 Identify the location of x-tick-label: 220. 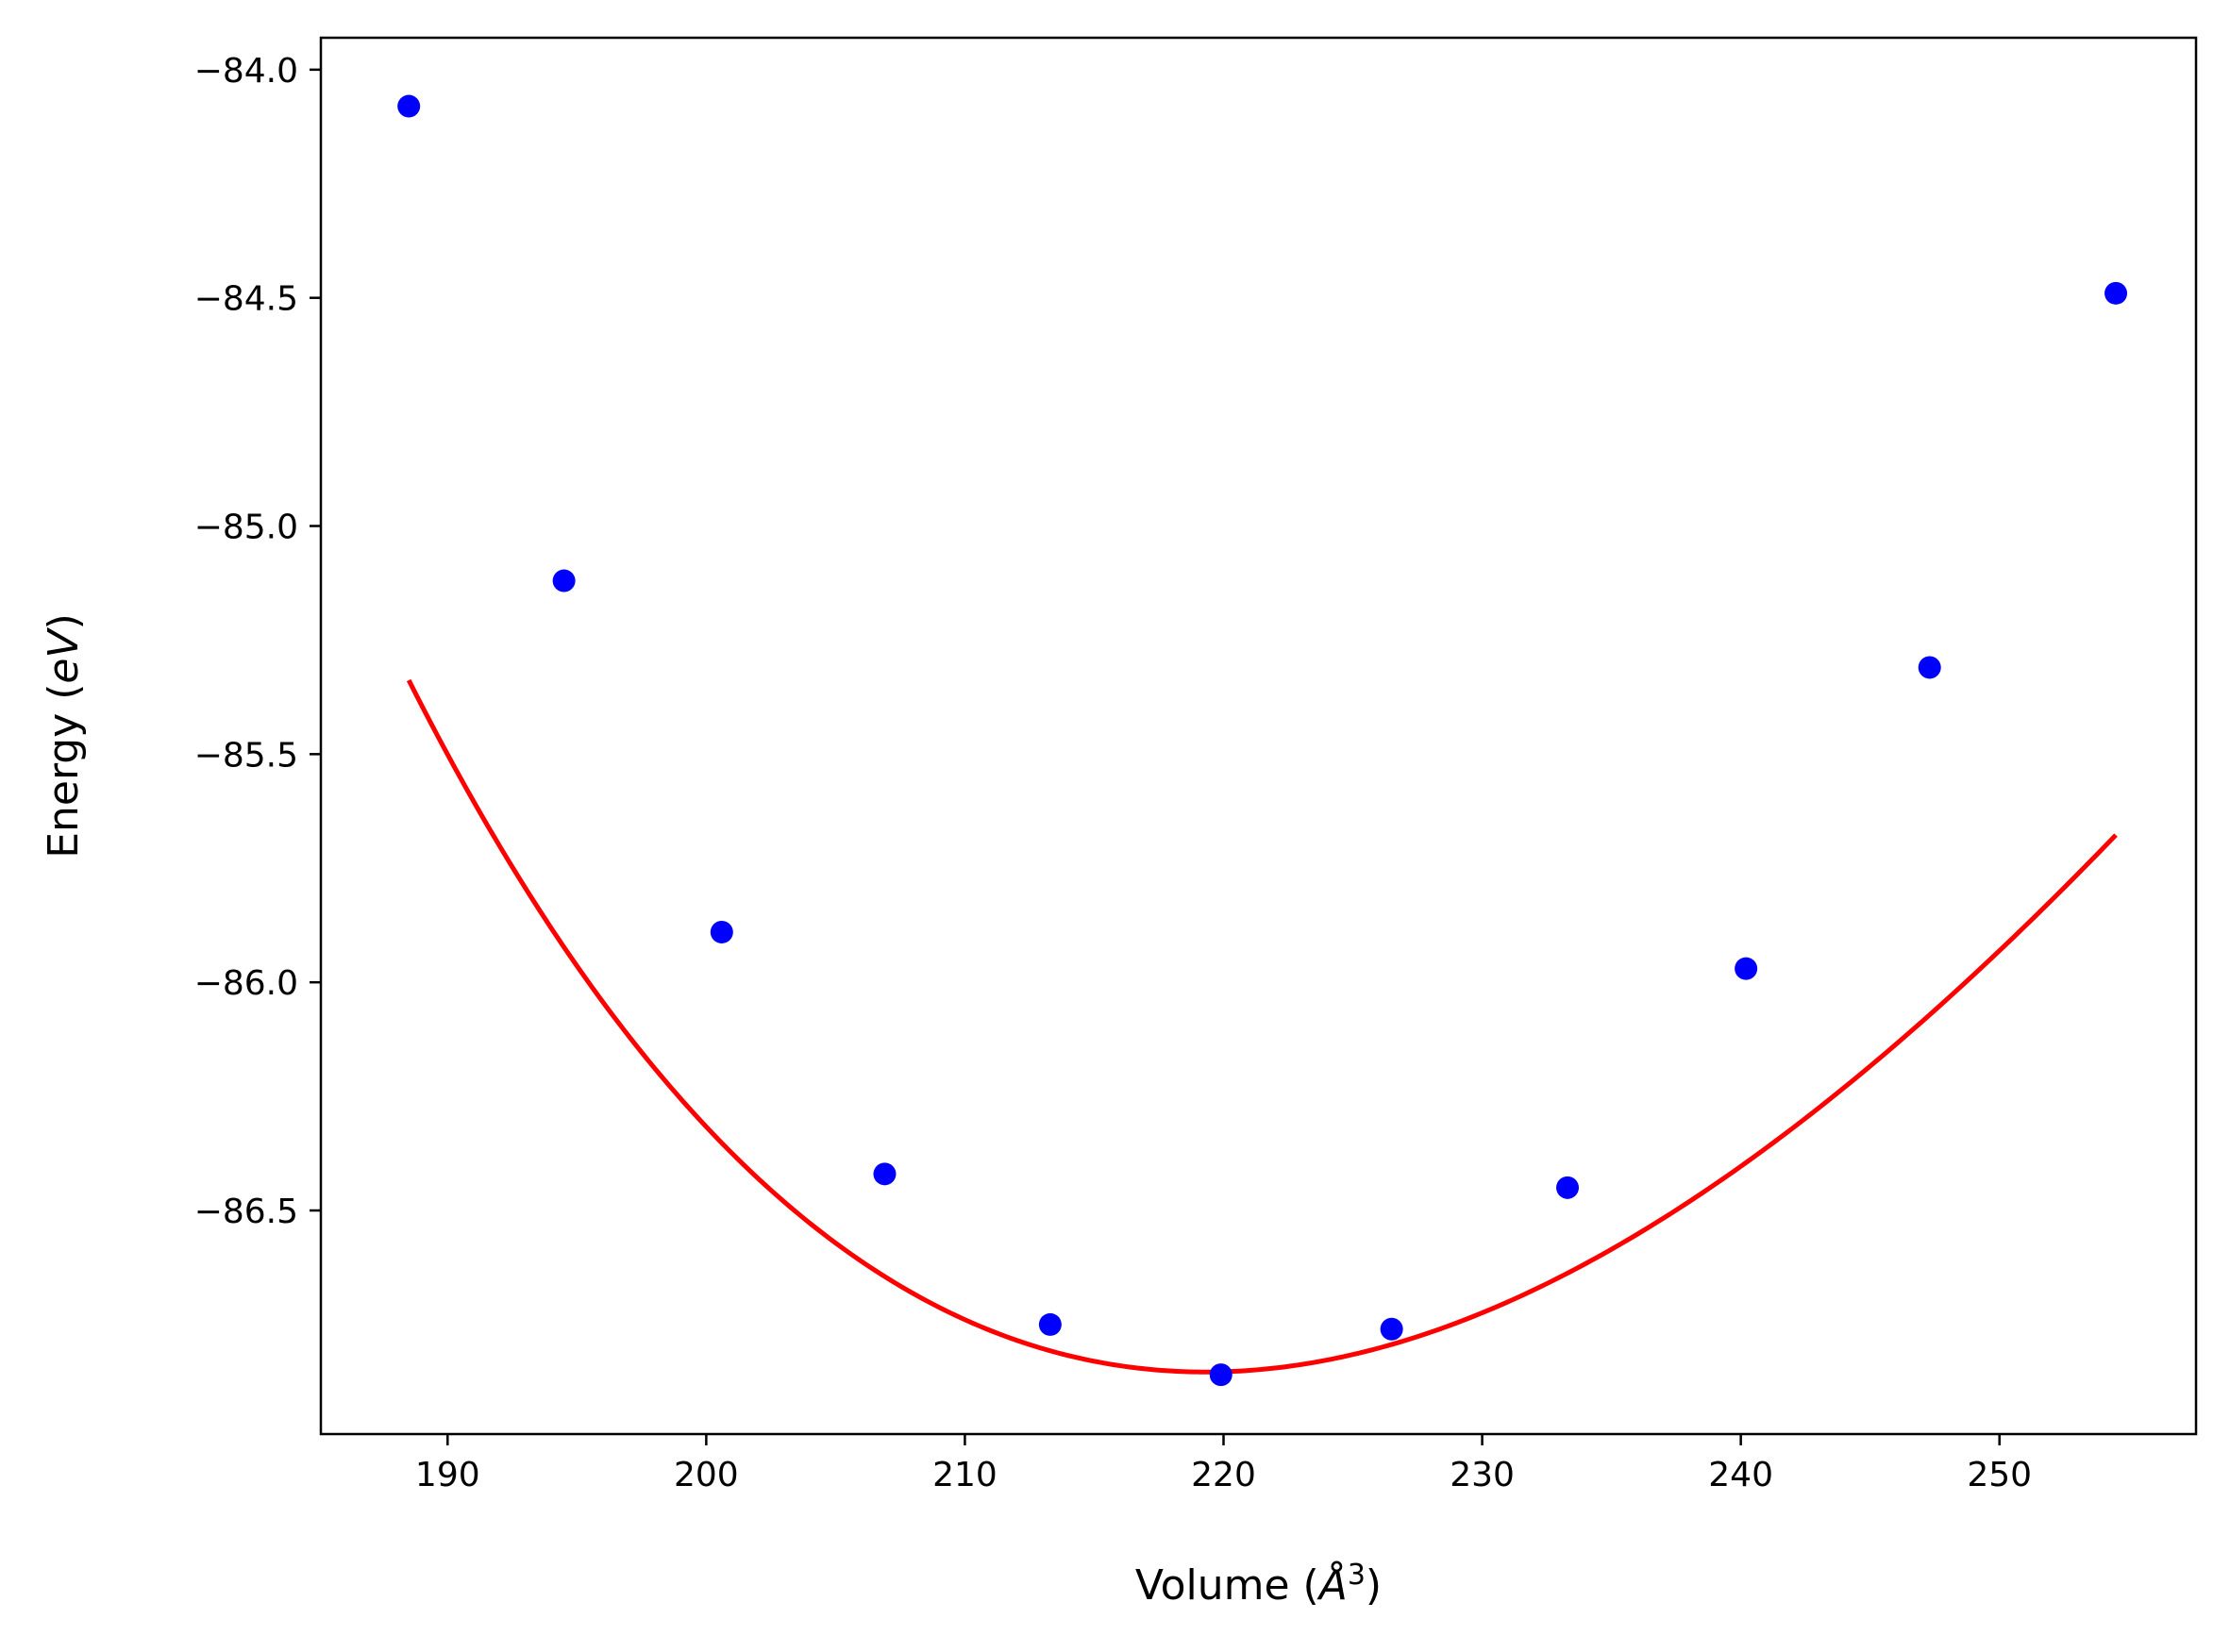
(1223, 1475).